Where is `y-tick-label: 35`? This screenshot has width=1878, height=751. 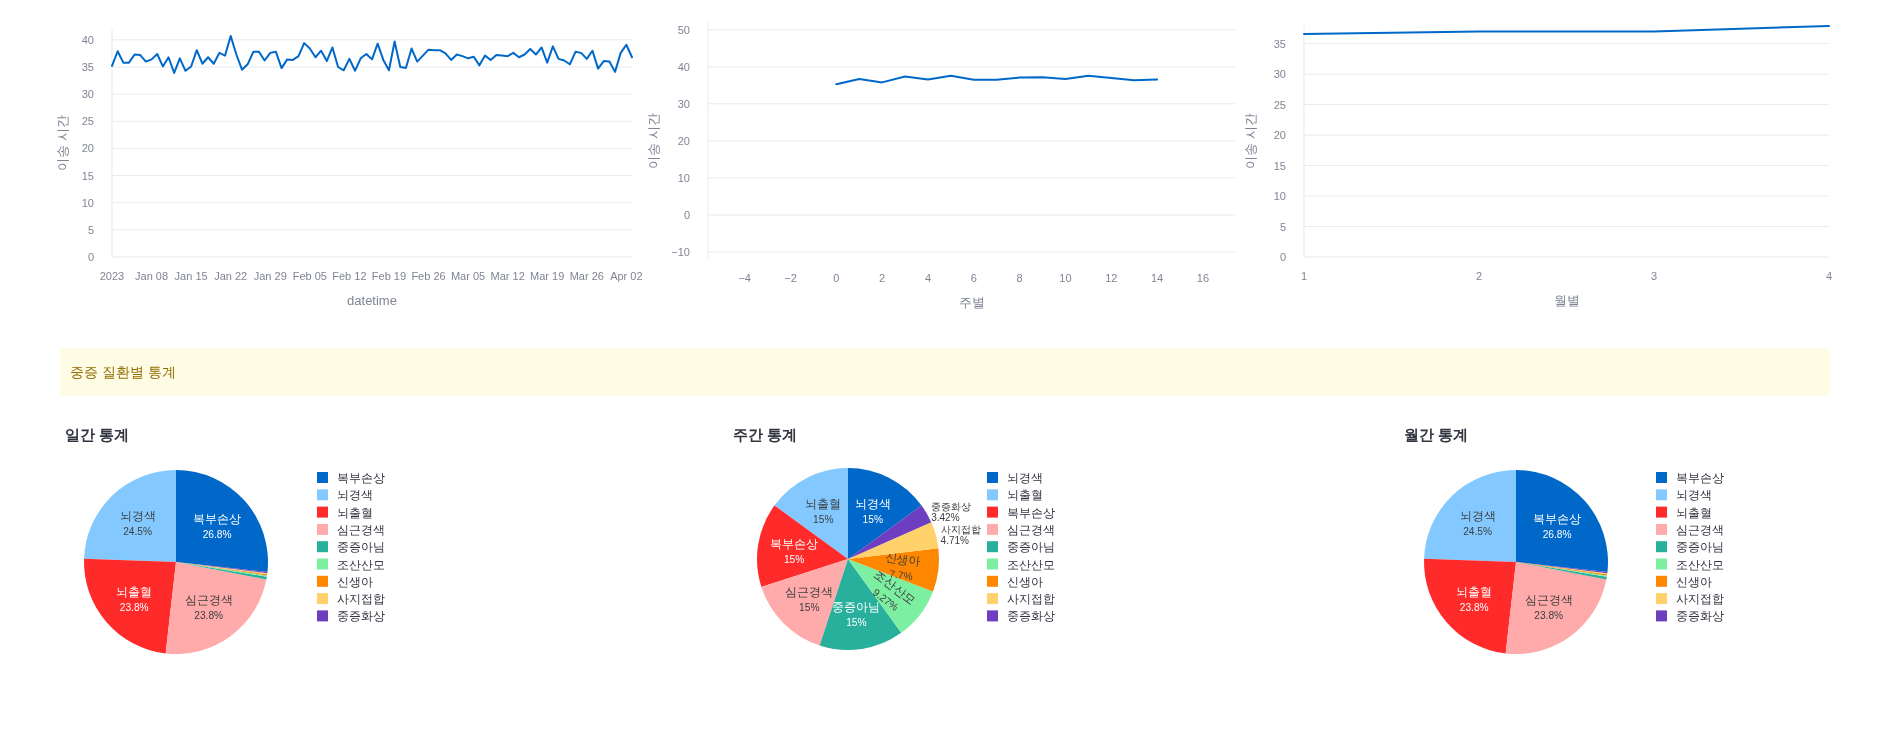 y-tick-label: 35 is located at coordinates (1279, 43).